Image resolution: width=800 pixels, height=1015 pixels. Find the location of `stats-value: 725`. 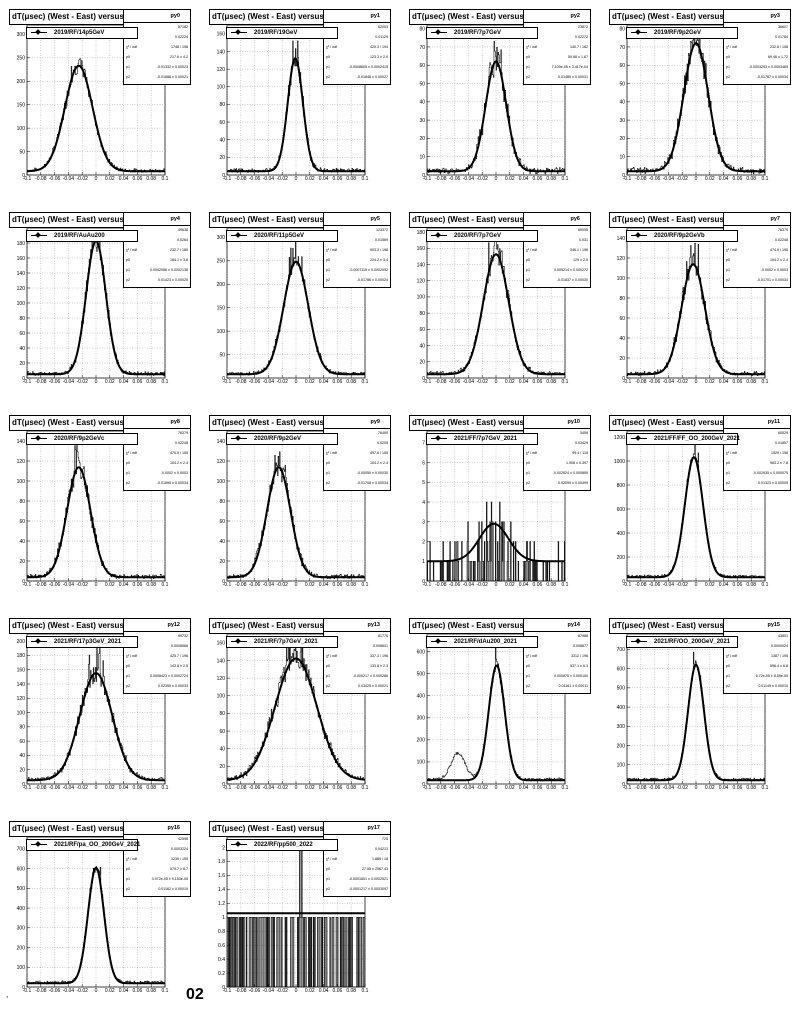

stats-value: 725 is located at coordinates (385, 839).